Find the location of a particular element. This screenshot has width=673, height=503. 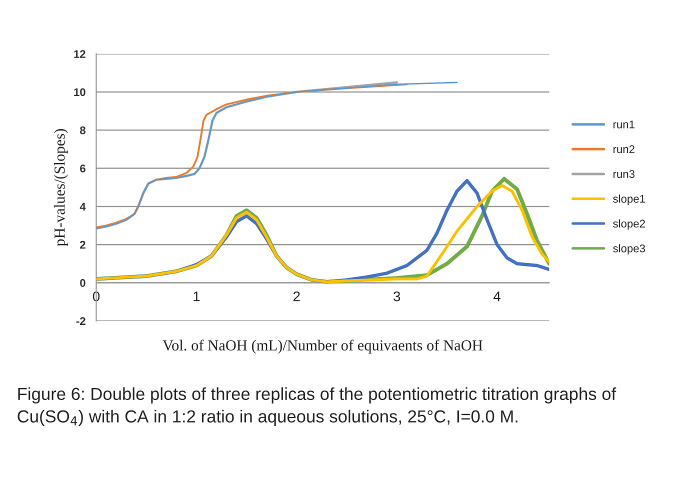

y-tick-label: -2 is located at coordinates (81, 321).